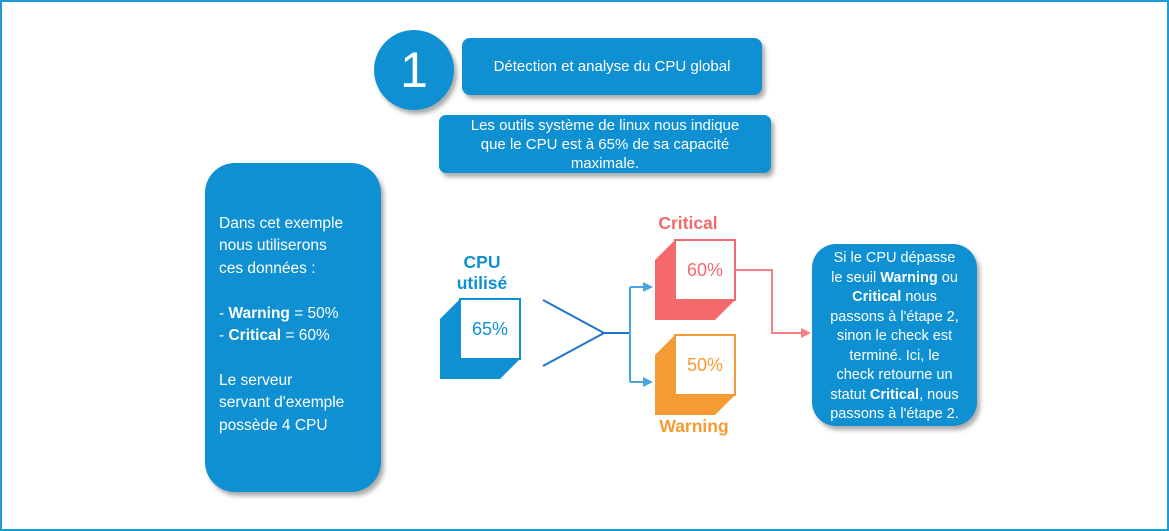 The height and width of the screenshot is (531, 1169). I want to click on text-line: statut Critical, nous, so click(894, 394).